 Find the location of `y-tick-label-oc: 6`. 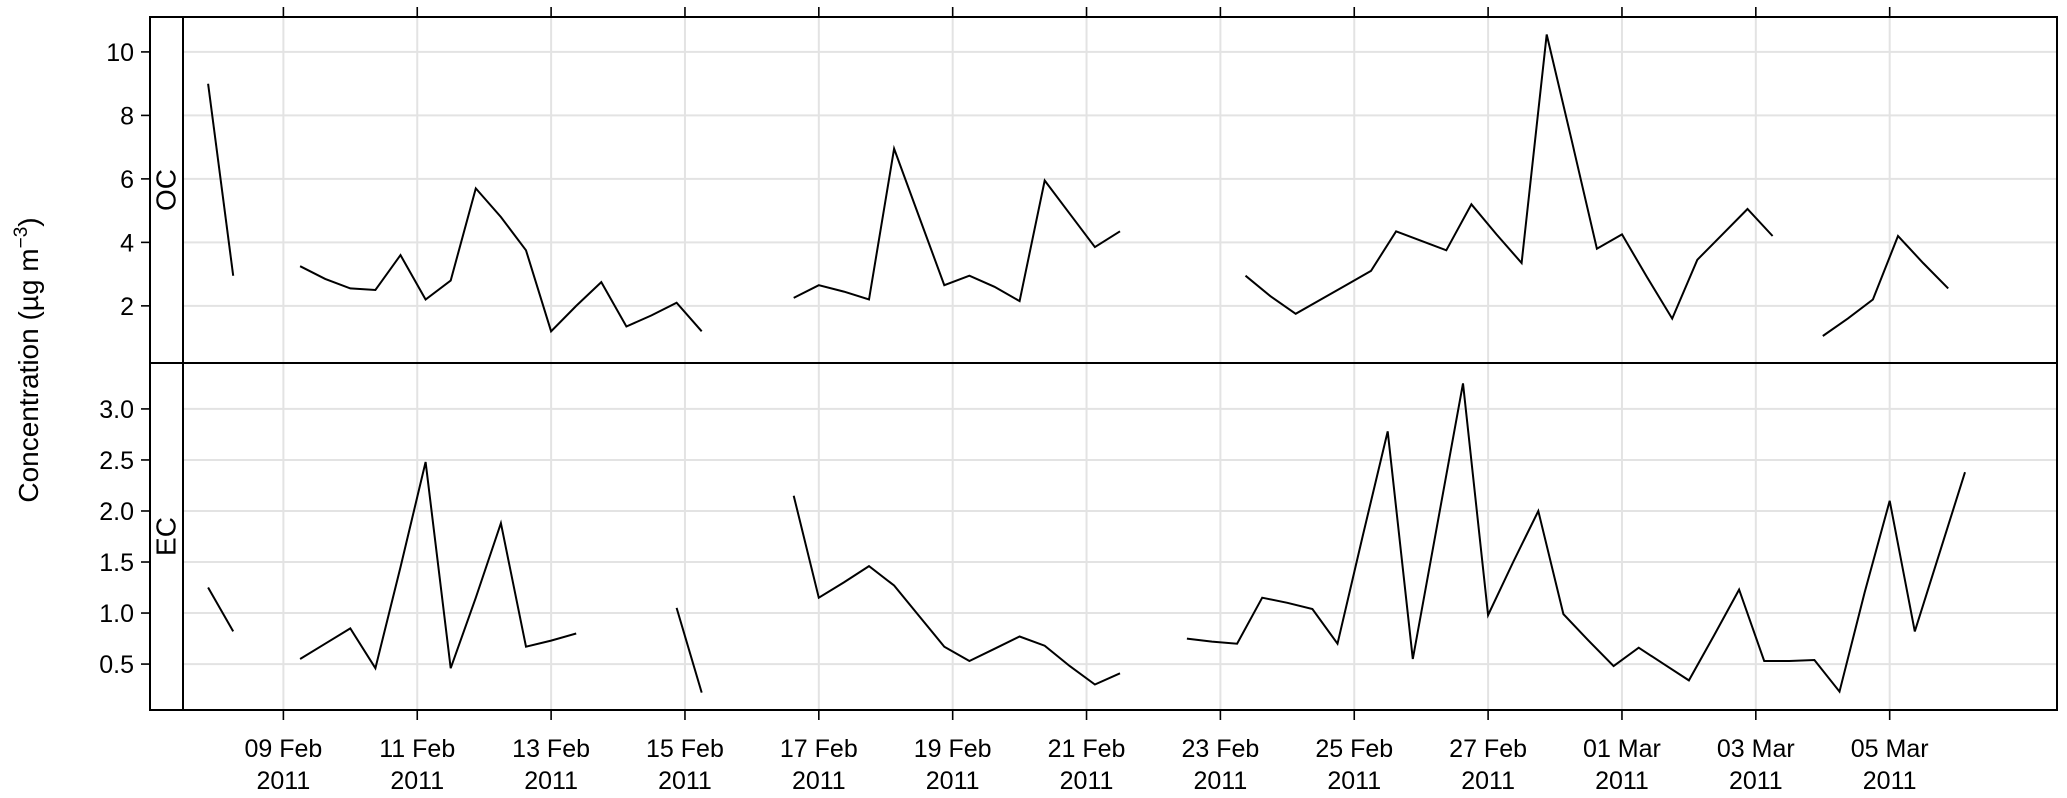

y-tick-label-oc: 6 is located at coordinates (127, 180).